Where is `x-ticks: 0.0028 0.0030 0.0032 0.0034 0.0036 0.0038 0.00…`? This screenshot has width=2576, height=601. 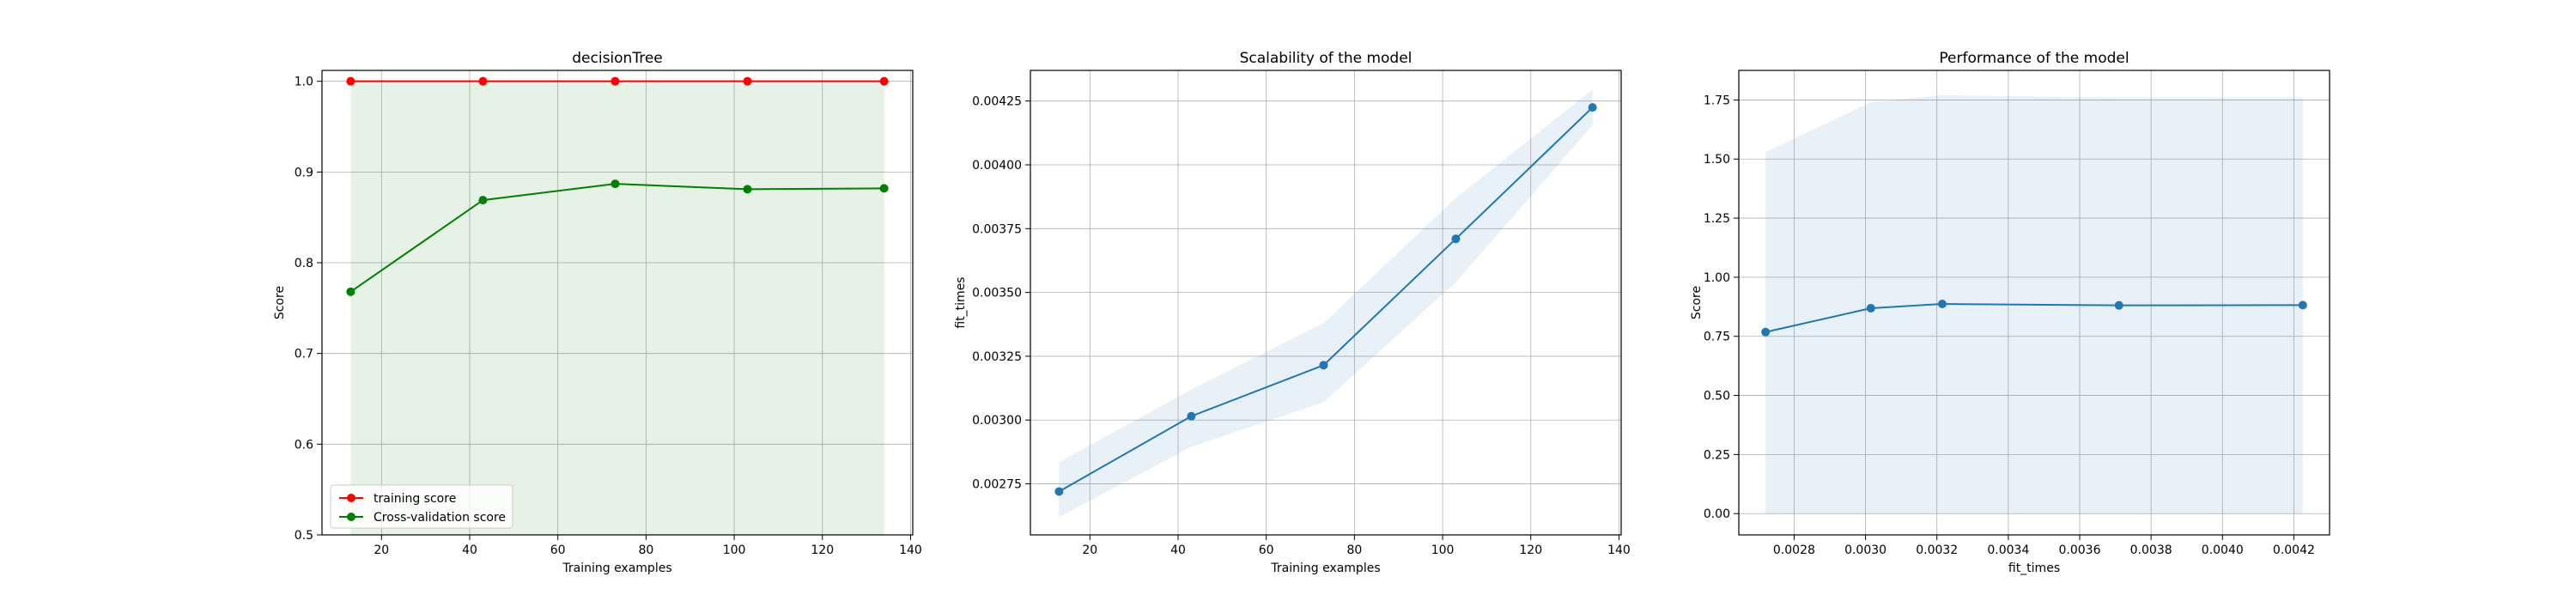 x-ticks: 0.0028 0.0030 0.0032 0.0034 0.0036 0.0038 0.00… is located at coordinates (2044, 546).